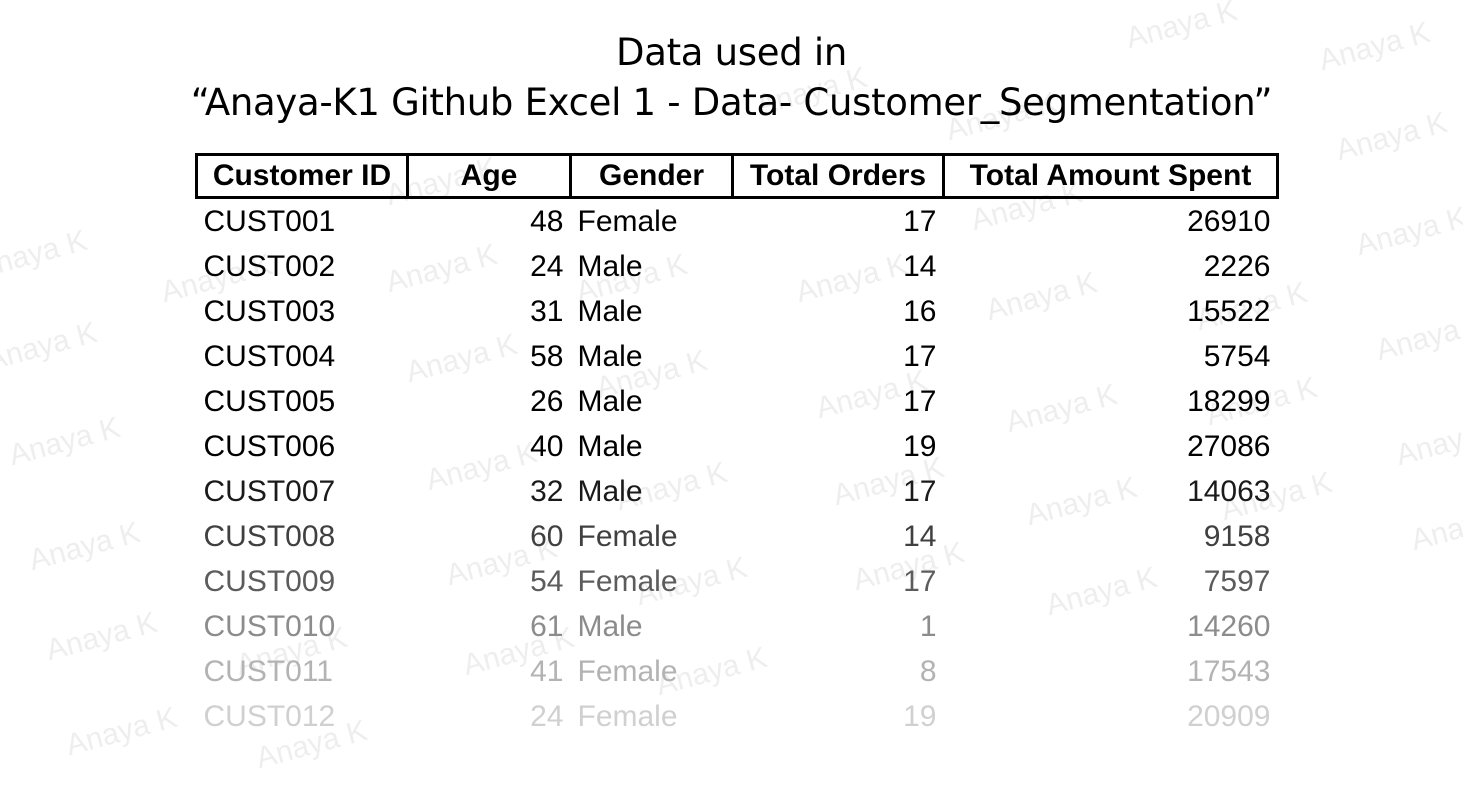 This screenshot has width=1463, height=786. What do you see at coordinates (547, 671) in the screenshot?
I see `cell-age: 41` at bounding box center [547, 671].